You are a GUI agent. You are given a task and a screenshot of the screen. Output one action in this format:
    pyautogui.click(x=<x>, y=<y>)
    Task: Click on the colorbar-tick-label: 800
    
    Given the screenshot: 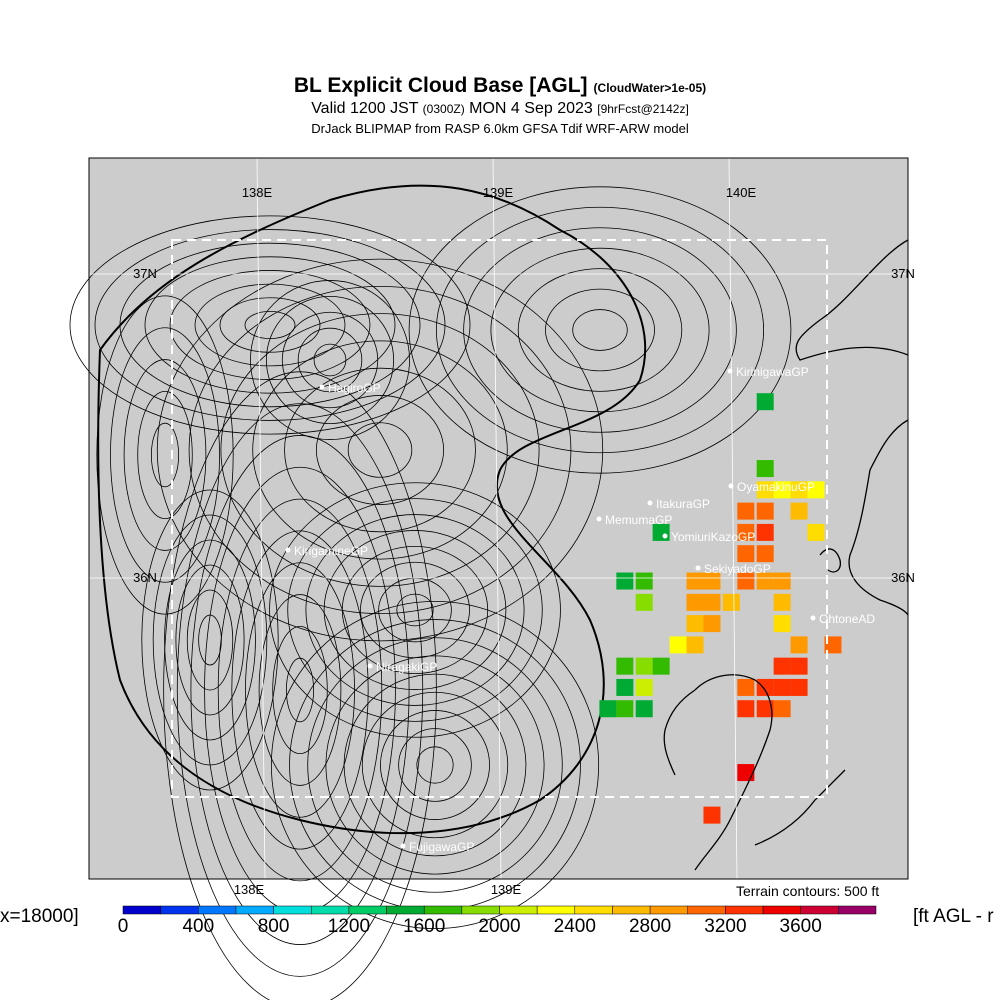 What is the action you would take?
    pyautogui.click(x=273, y=926)
    